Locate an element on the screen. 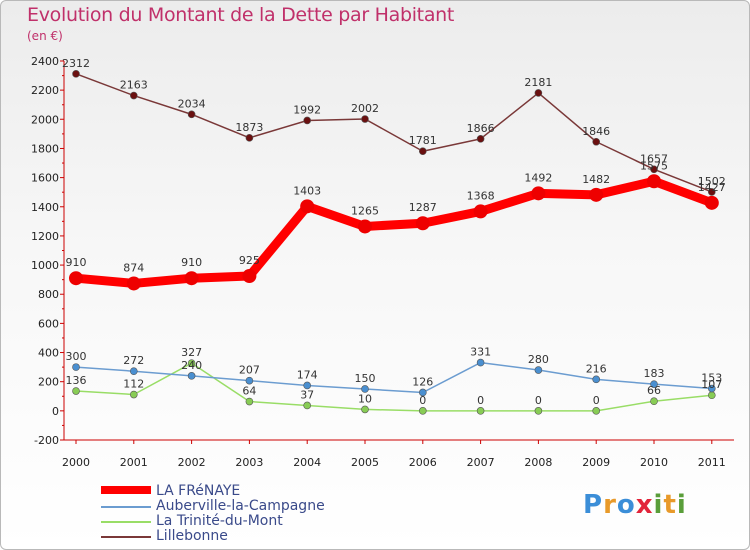 The width and height of the screenshot is (750, 550). logo-letter: P is located at coordinates (593, 505).